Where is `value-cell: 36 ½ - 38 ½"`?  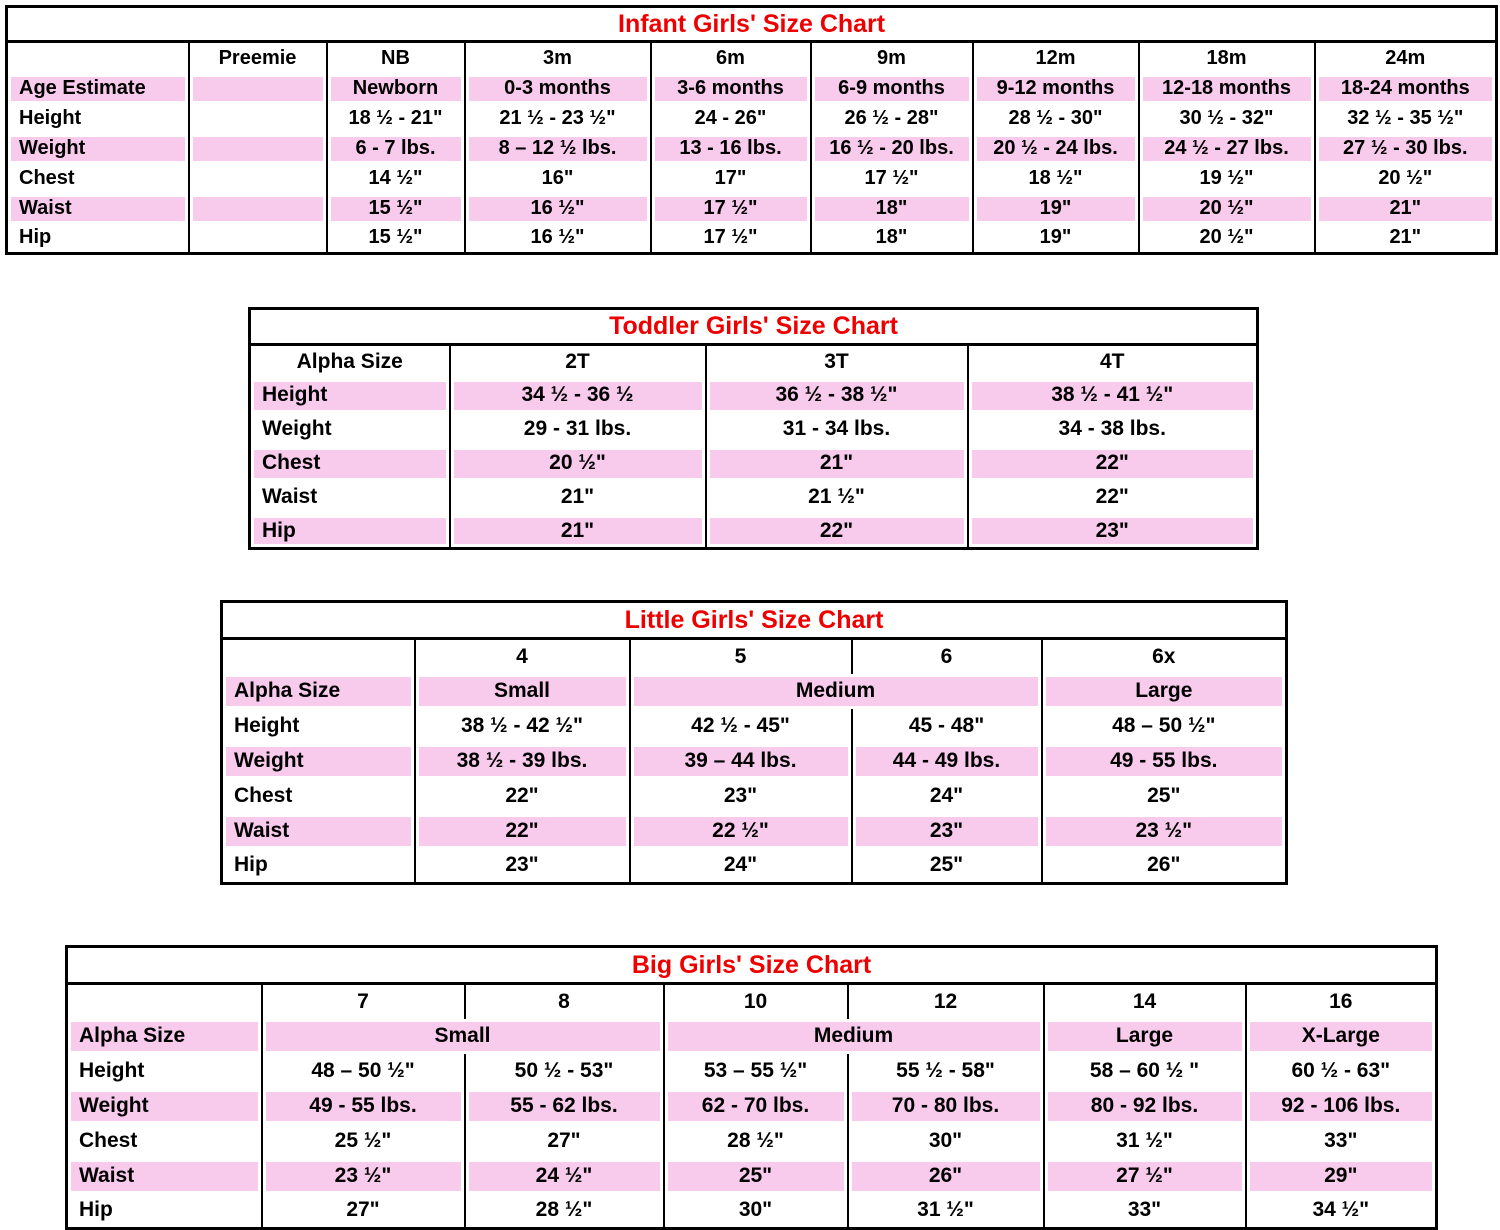
value-cell: 36 ½ - 38 ½" is located at coordinates (836, 395).